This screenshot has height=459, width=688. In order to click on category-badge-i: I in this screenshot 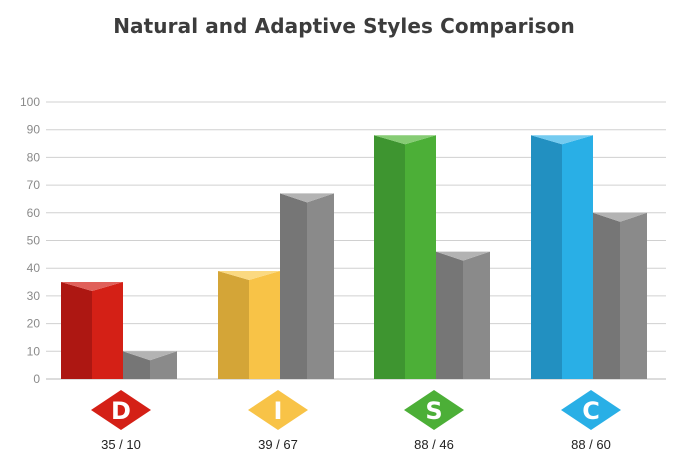, I will do `click(278, 410)`.